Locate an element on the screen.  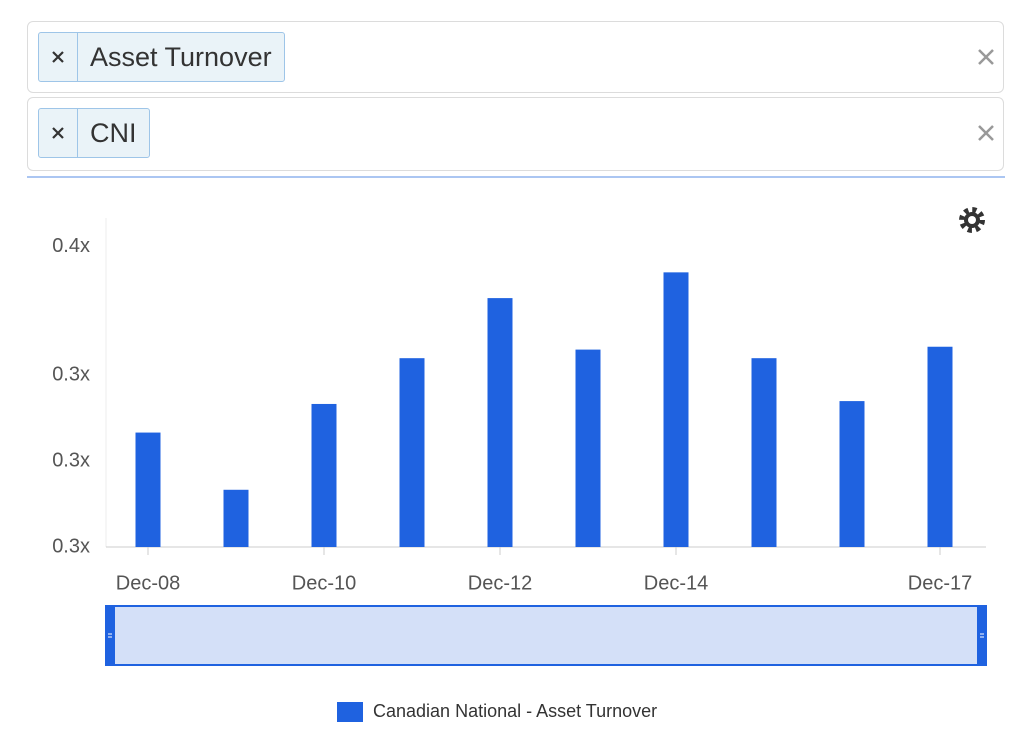
x-tick-label: Dec-10 is located at coordinates (324, 583).